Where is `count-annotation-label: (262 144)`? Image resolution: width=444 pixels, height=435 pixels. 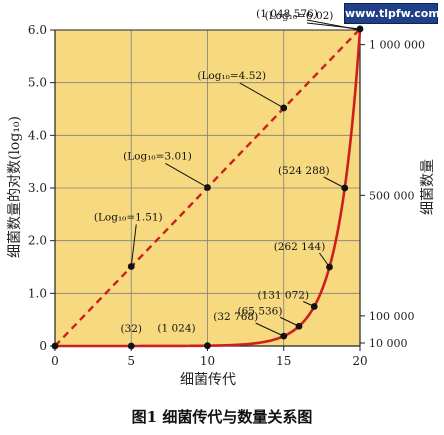 count-annotation-label: (262 144) is located at coordinates (300, 247).